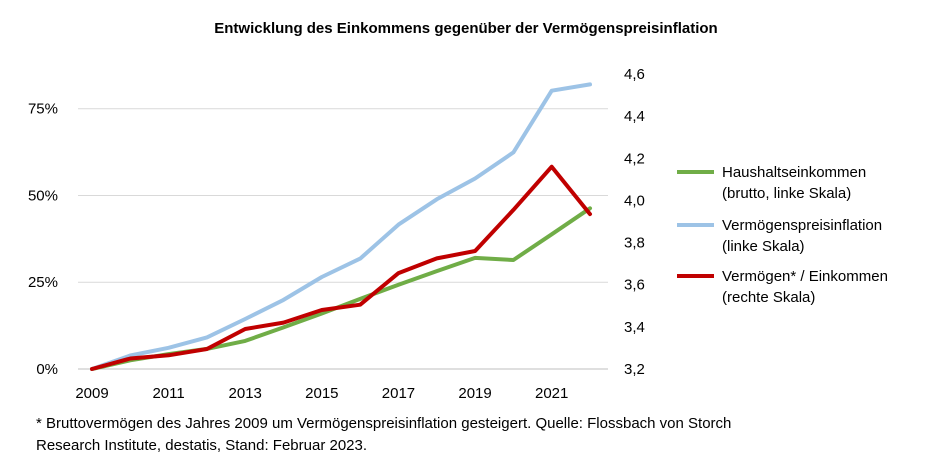  What do you see at coordinates (634, 200) in the screenshot?
I see `right-tick-label: 4,0` at bounding box center [634, 200].